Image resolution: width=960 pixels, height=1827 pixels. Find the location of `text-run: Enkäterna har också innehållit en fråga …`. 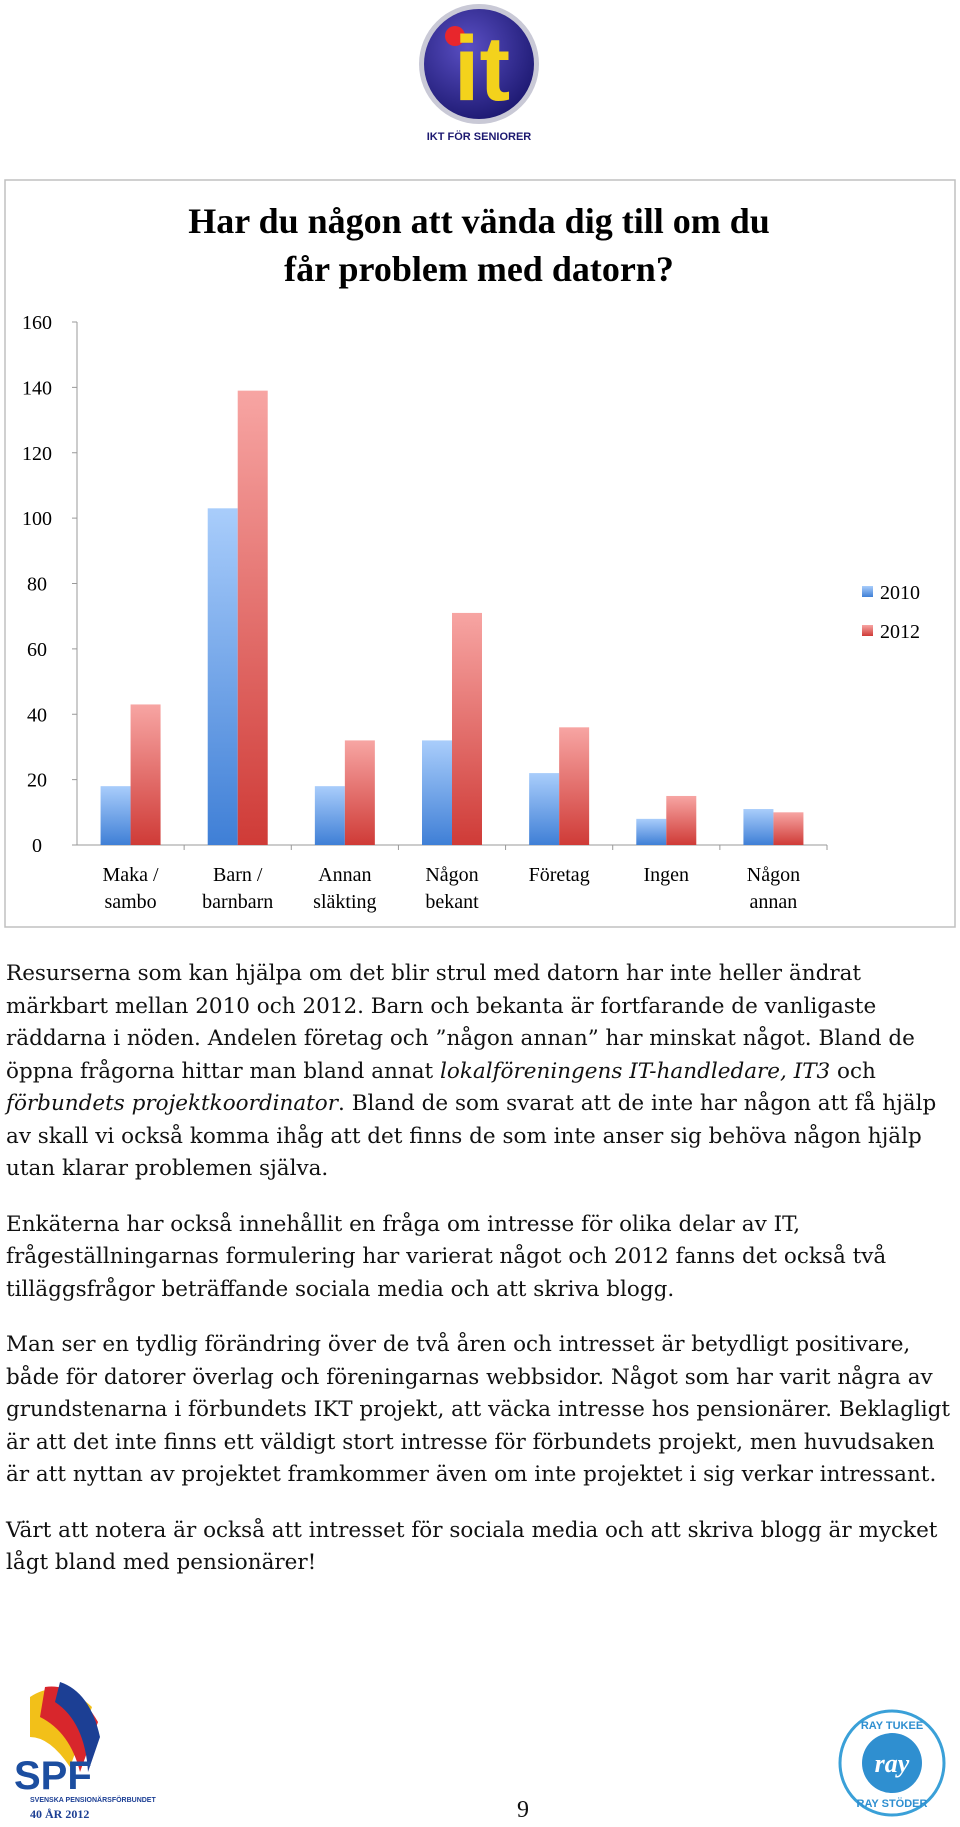

text-run: Enkäterna har också innehållit en fråga … is located at coordinates (446, 1256).